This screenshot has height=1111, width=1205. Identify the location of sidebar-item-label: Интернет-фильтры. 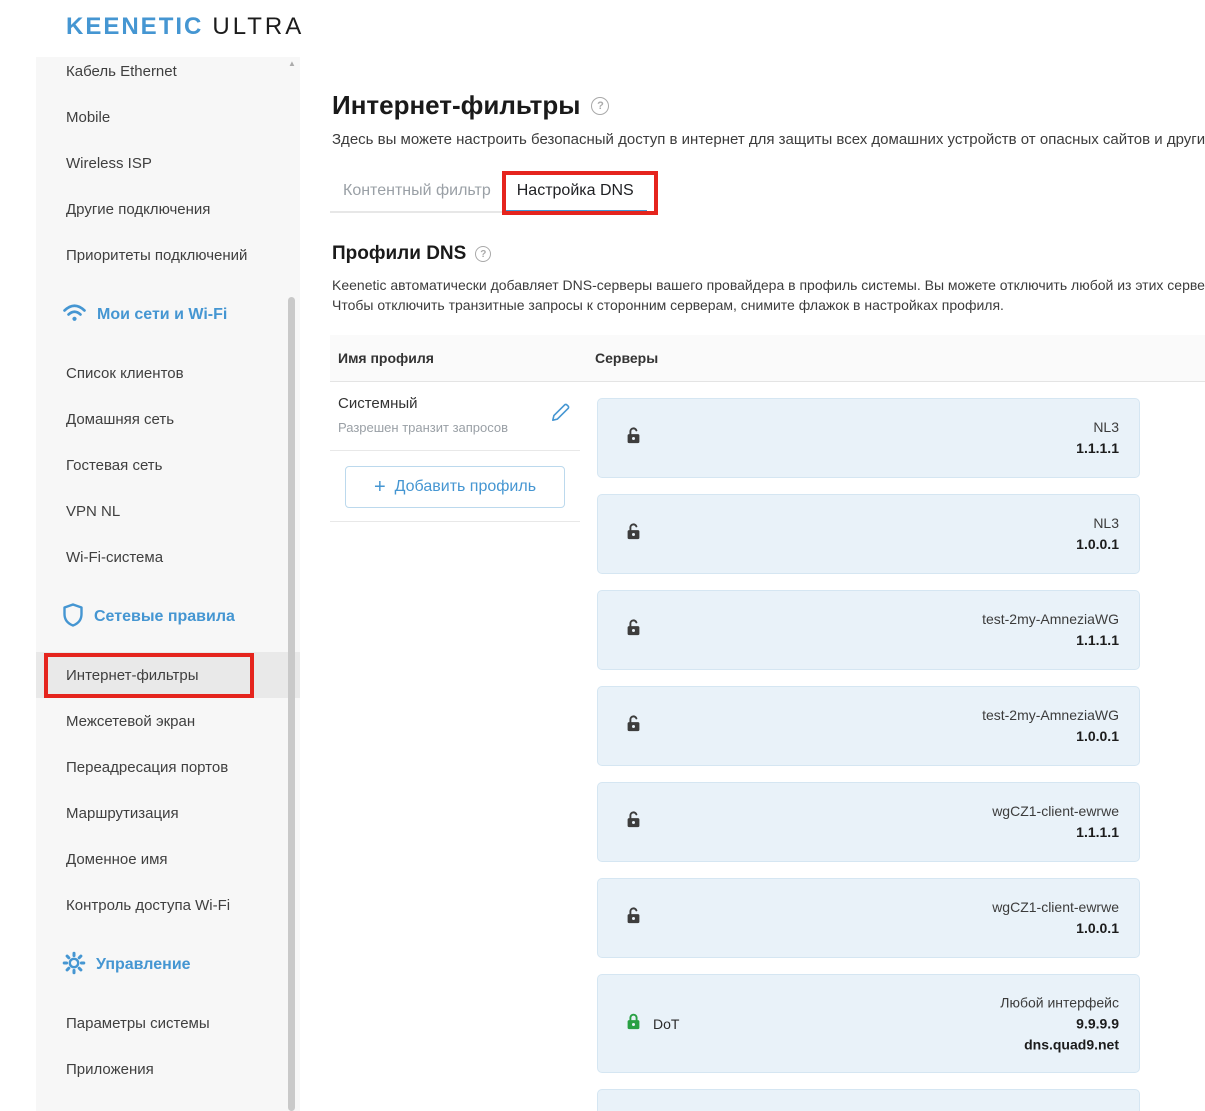
(132, 675).